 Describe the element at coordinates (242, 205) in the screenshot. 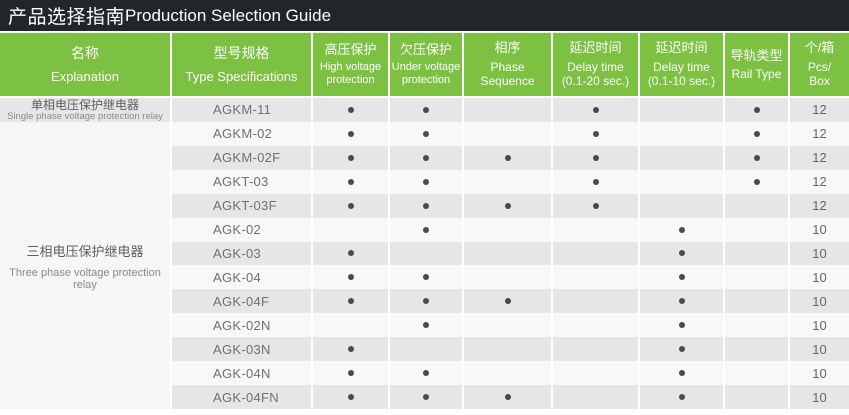

I see `model-cell: AGKT-03F` at that location.